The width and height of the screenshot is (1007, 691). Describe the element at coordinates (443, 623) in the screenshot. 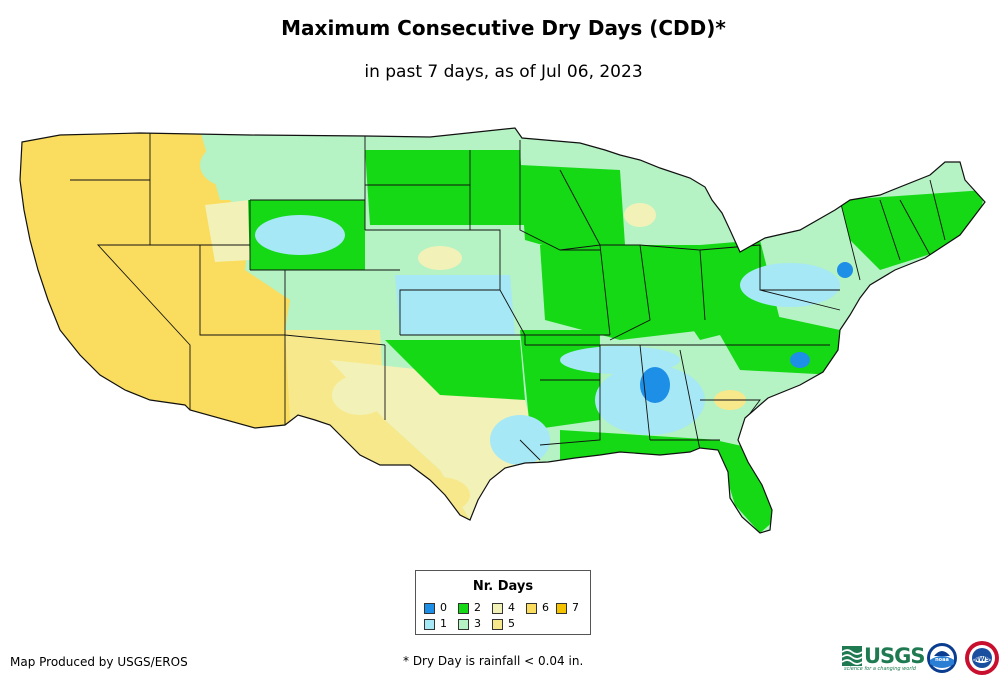

I see `legend-label-1: 1` at that location.